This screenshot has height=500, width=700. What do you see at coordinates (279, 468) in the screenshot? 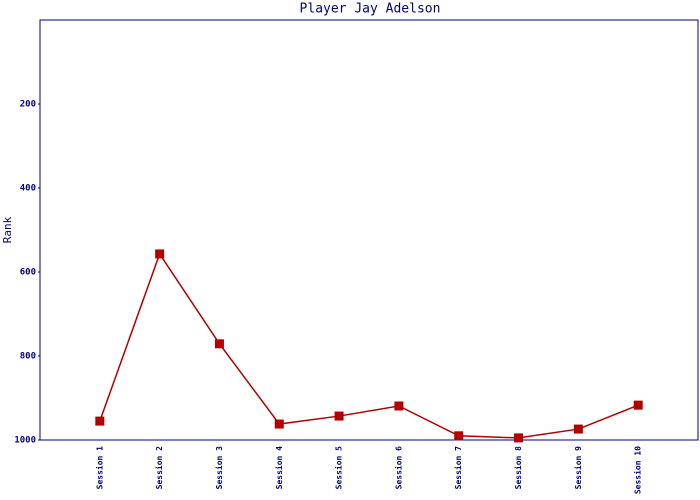
I see `x-tick-label: Session 4` at bounding box center [279, 468].